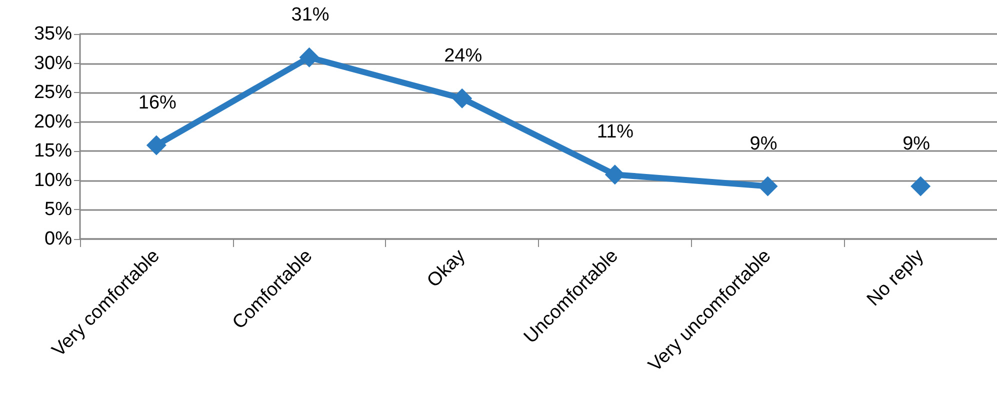 This screenshot has height=411, width=997. Describe the element at coordinates (53, 180) in the screenshot. I see `y-tick-label: 10%` at that location.